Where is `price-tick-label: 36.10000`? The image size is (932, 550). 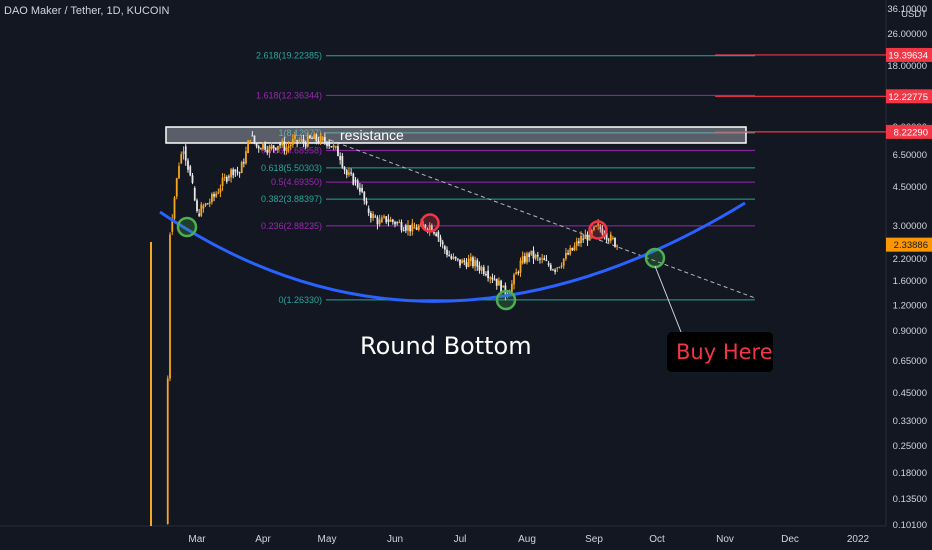 price-tick-label: 36.10000 is located at coordinates (907, 9).